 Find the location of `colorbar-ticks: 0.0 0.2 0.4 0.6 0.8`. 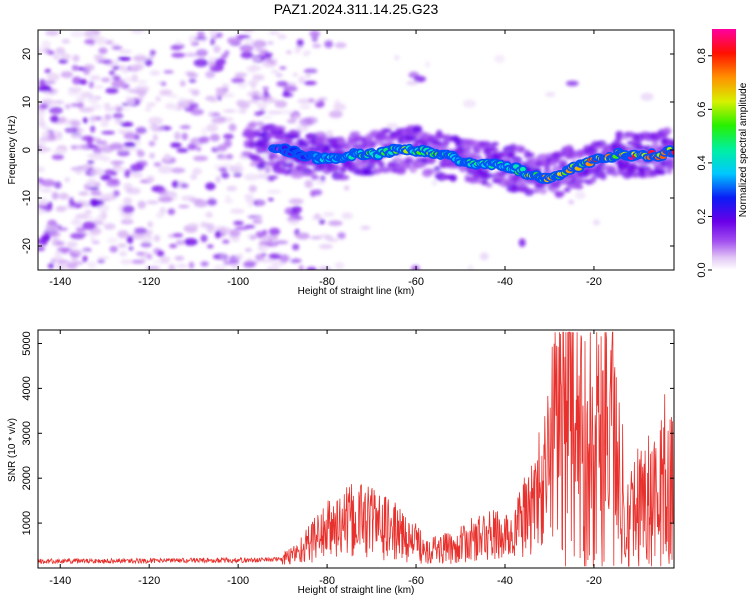

colorbar-ticks: 0.0 0.2 0.4 0.6 0.8 is located at coordinates (704, 163).